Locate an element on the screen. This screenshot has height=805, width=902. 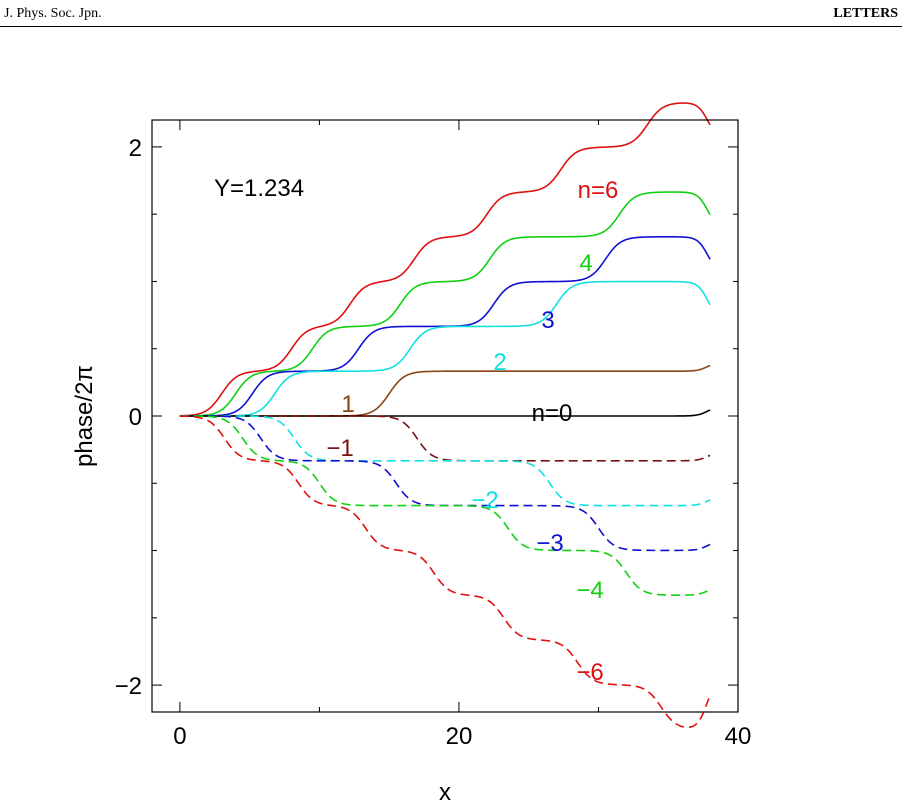
series-label-0: n=6 is located at coordinates (598, 190).